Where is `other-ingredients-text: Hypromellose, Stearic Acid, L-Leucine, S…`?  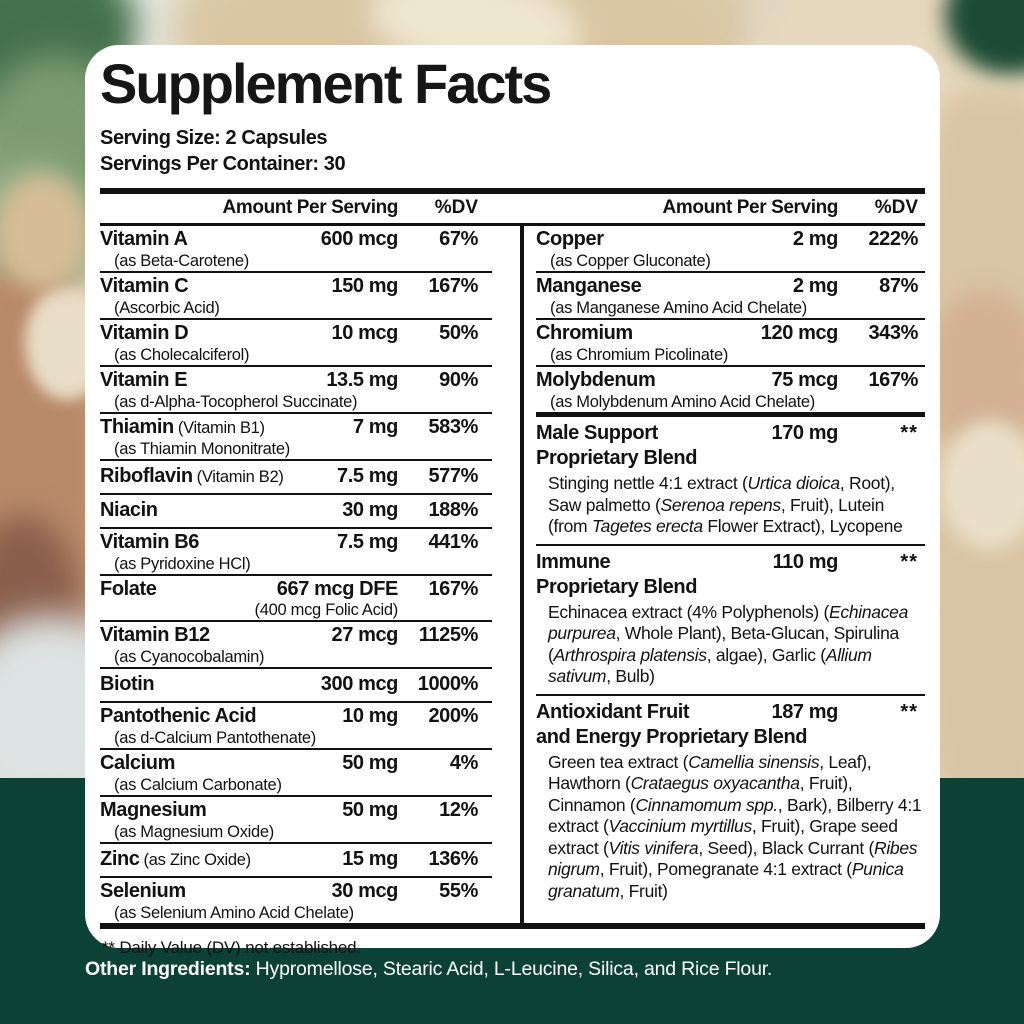
other-ingredients-text: Hypromellose, Stearic Acid, L-Leucine, S… is located at coordinates (511, 969).